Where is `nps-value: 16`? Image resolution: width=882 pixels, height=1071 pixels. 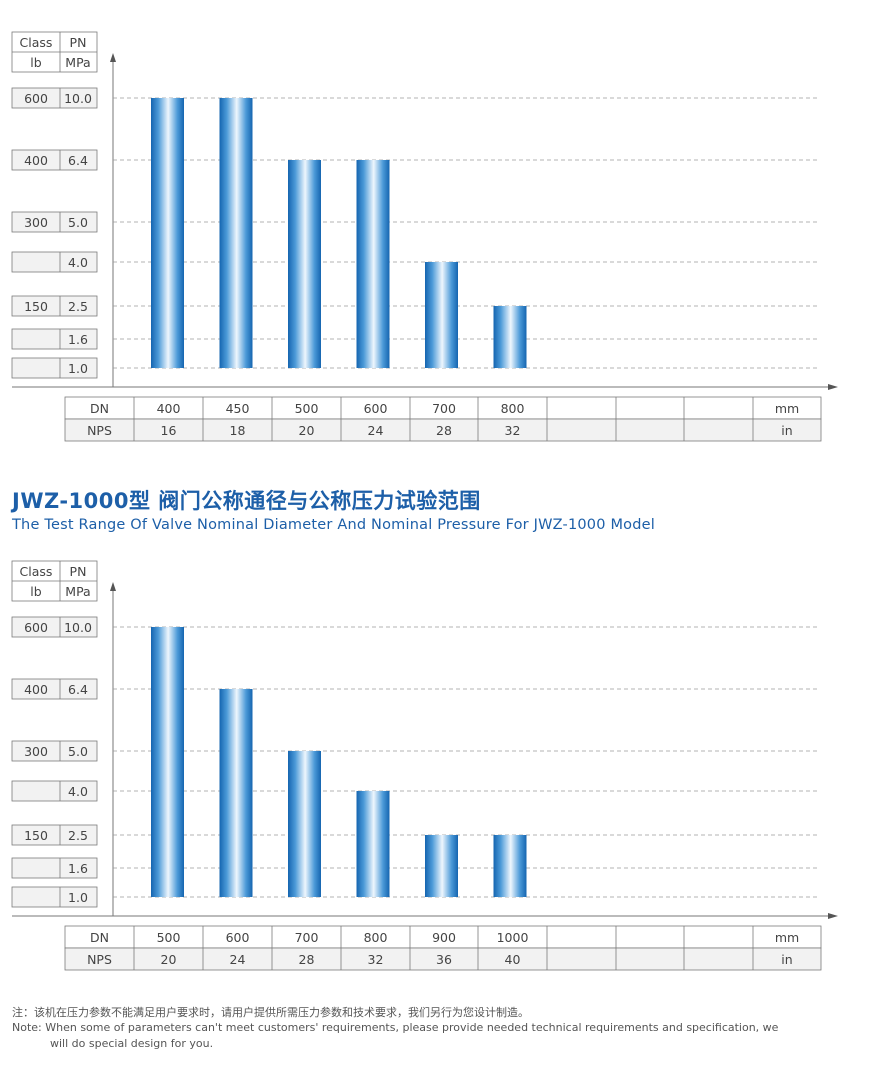 nps-value: 16 is located at coordinates (169, 430).